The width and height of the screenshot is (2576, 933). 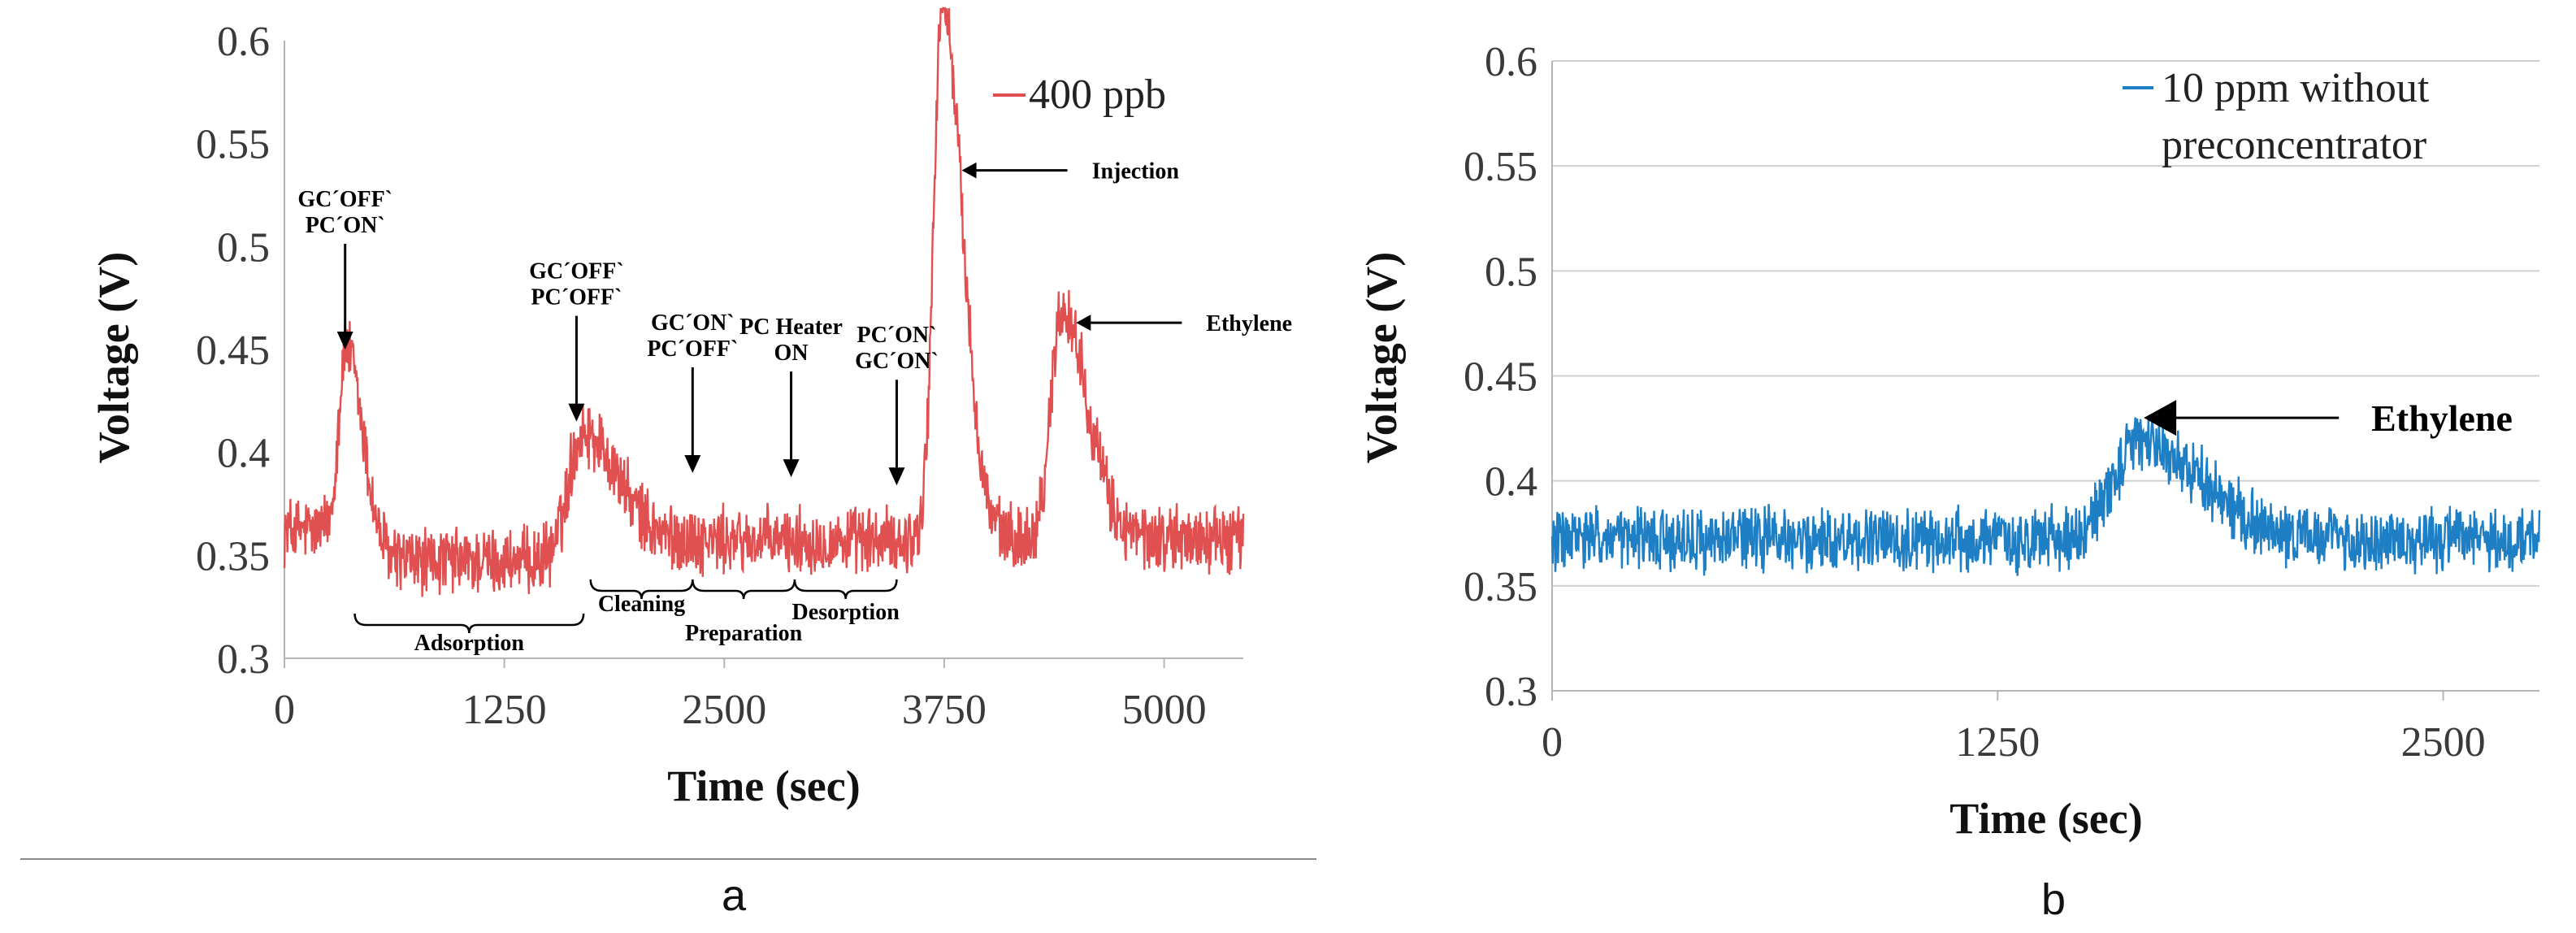 I want to click on panel-b-x-axis-title: Time (sec), so click(x=2045, y=819).